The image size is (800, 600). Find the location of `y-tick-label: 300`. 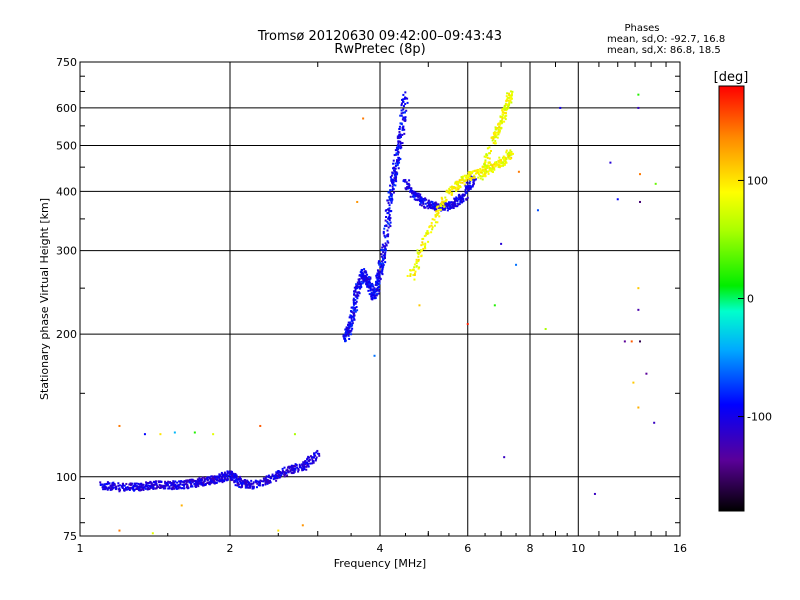

y-tick-label: 300 is located at coordinates (66, 251).